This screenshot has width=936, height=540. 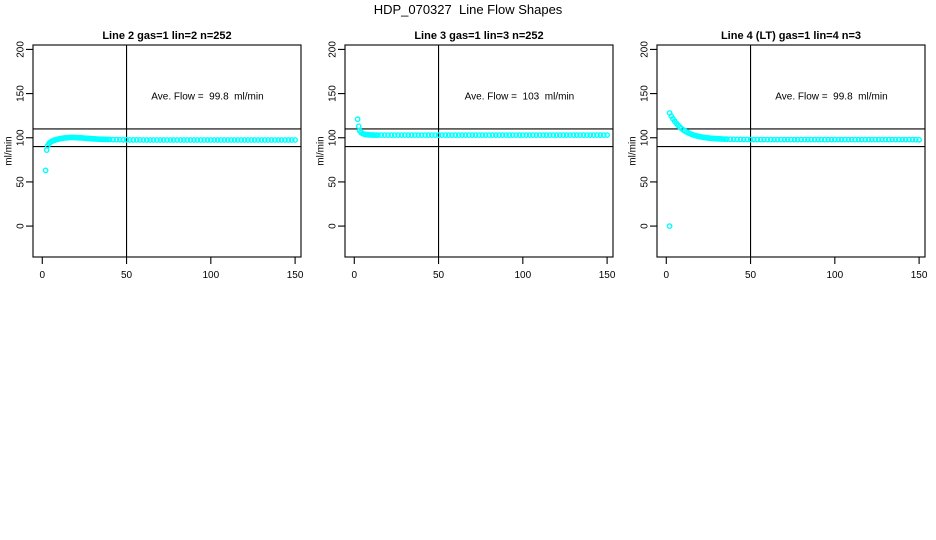 I want to click on x-tick-label: 100, so click(x=522, y=275).